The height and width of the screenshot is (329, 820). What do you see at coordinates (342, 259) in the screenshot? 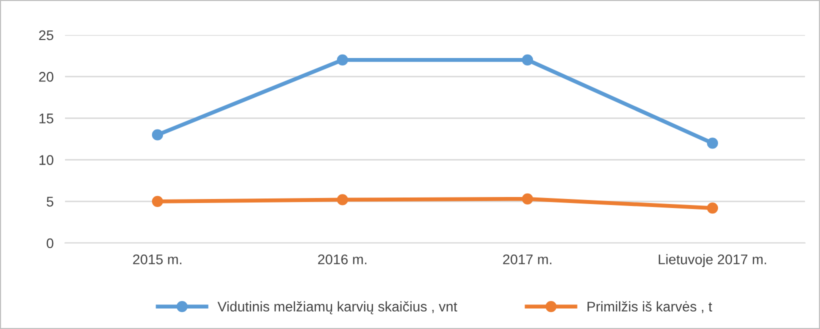
I see `x-tick-label: 2016 m.` at bounding box center [342, 259].